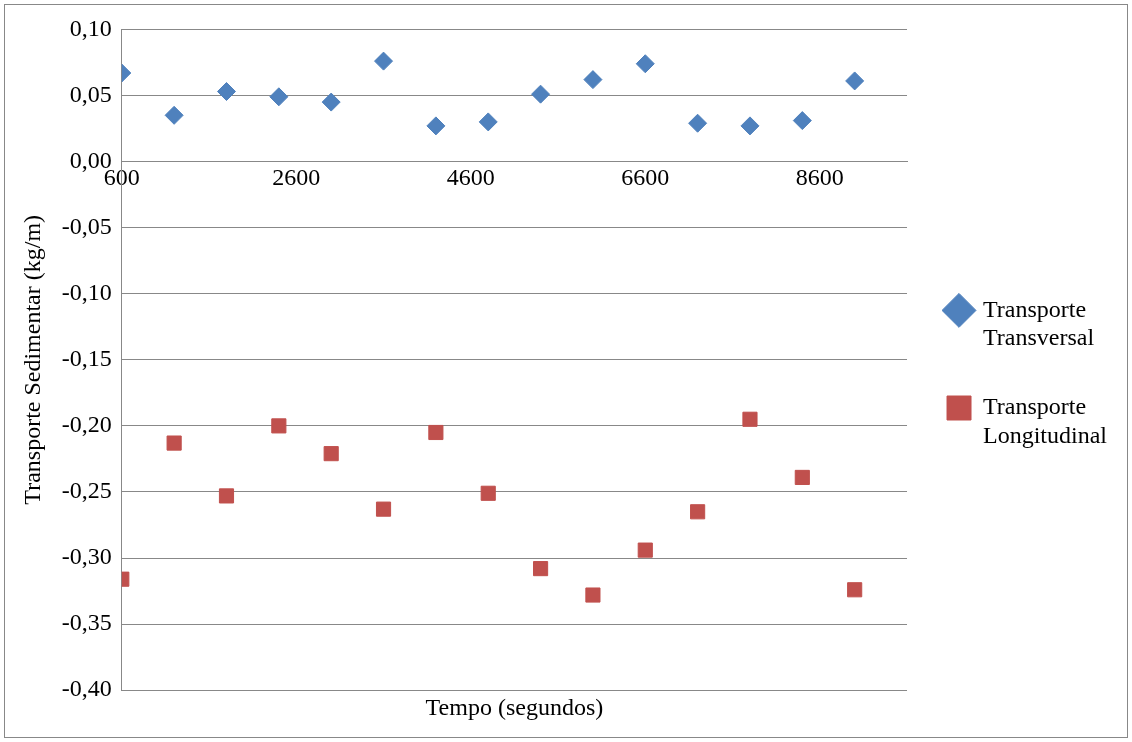 Image resolution: width=1132 pixels, height=742 pixels. Describe the element at coordinates (819, 177) in the screenshot. I see `x-tick-label: 8600` at that location.